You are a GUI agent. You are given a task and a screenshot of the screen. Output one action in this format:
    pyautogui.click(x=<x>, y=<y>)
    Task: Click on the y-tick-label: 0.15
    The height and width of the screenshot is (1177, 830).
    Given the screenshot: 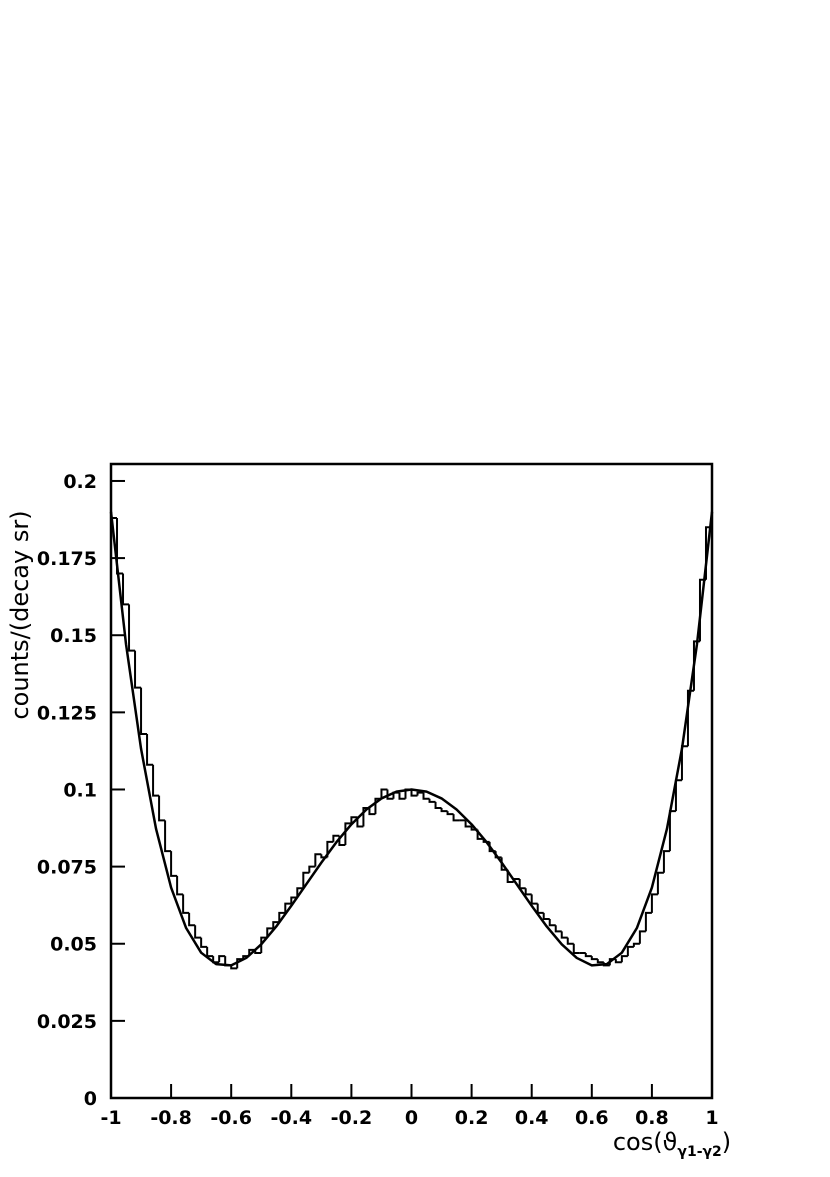 What is the action you would take?
    pyautogui.click(x=73, y=636)
    